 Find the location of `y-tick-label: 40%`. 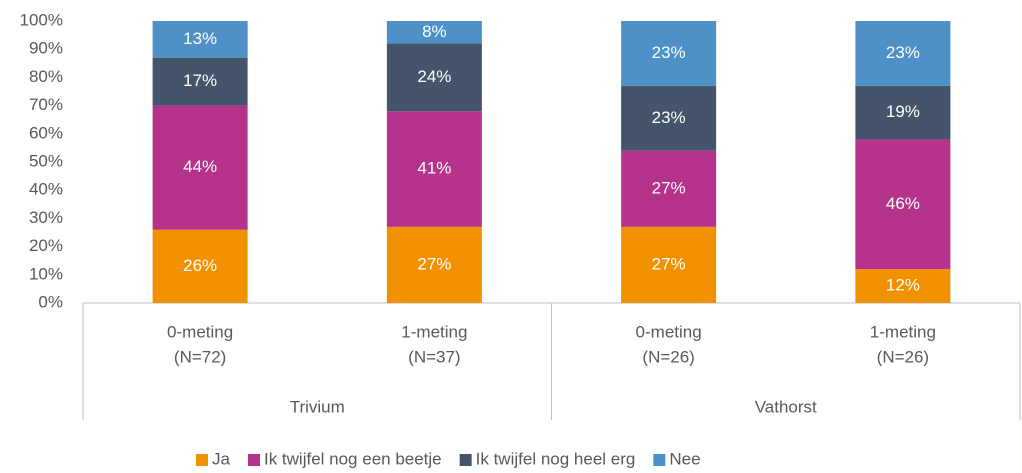

y-tick-label: 40% is located at coordinates (46, 189).